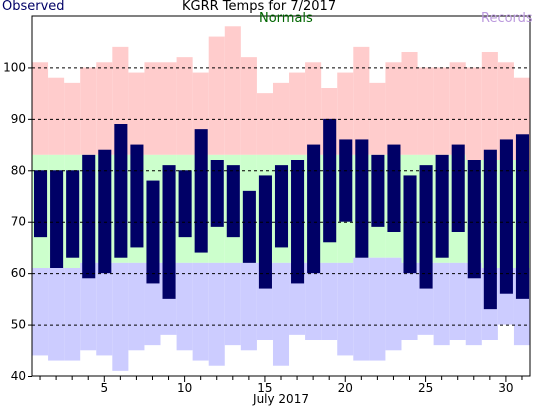 This screenshot has width=540, height=406. What do you see at coordinates (104, 388) in the screenshot?
I see `x-tick-label-5: 5` at bounding box center [104, 388].